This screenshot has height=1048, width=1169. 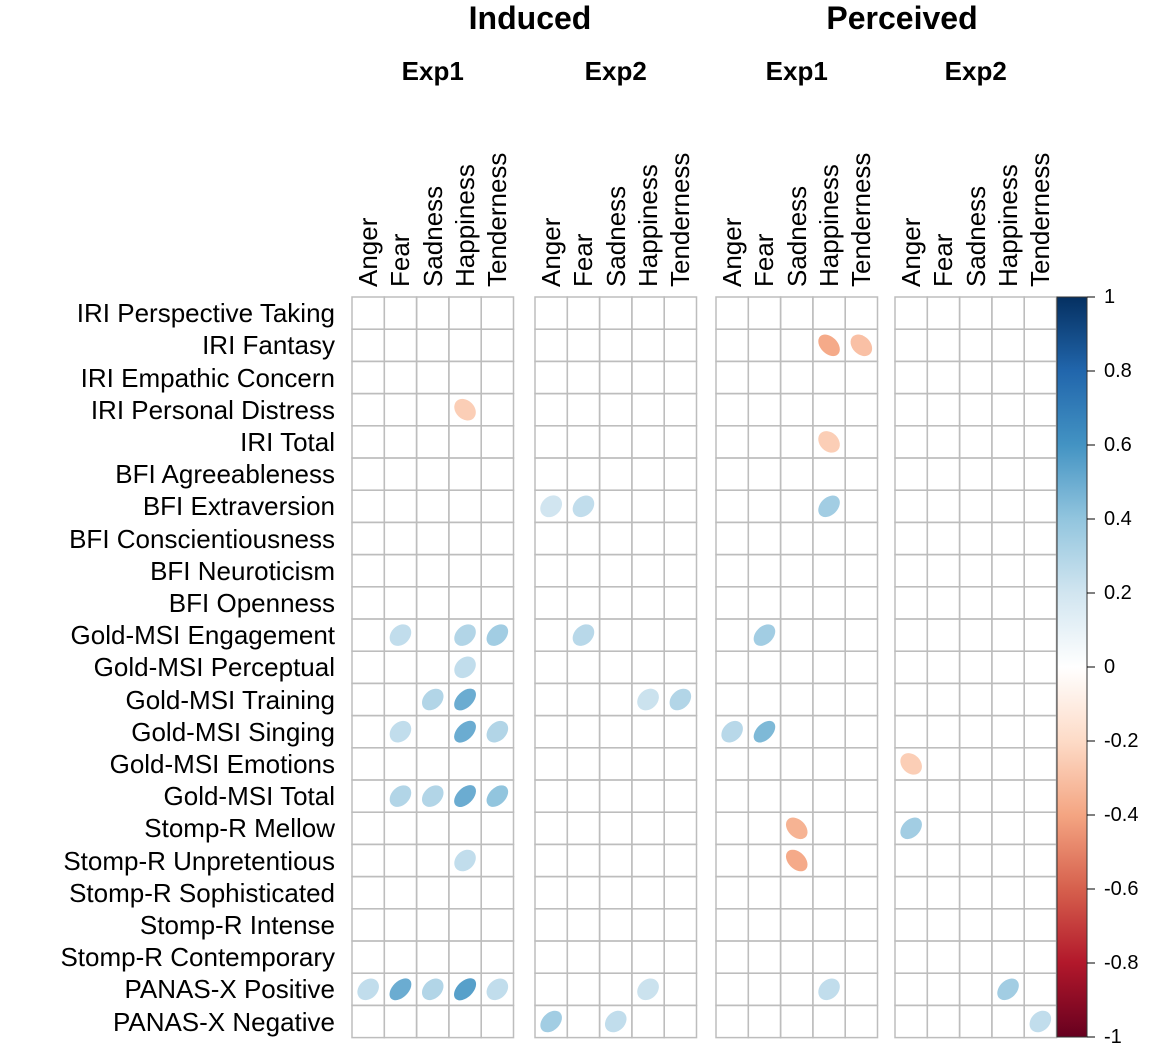 I want to click on colorbar-tick-label: 1, so click(x=1110, y=297).